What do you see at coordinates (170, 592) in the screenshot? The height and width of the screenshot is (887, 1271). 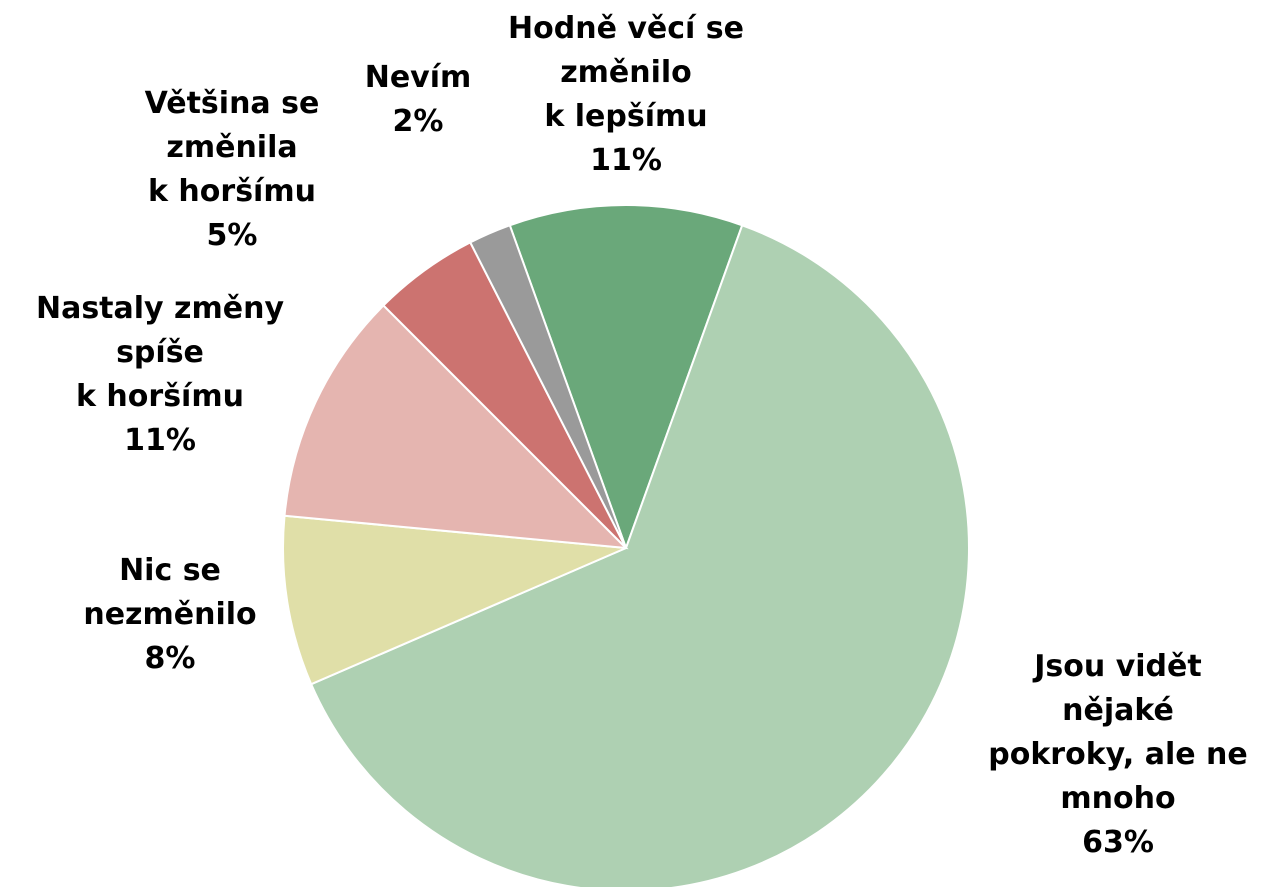 I see `category-label: Nic se nezměnilo` at bounding box center [170, 592].